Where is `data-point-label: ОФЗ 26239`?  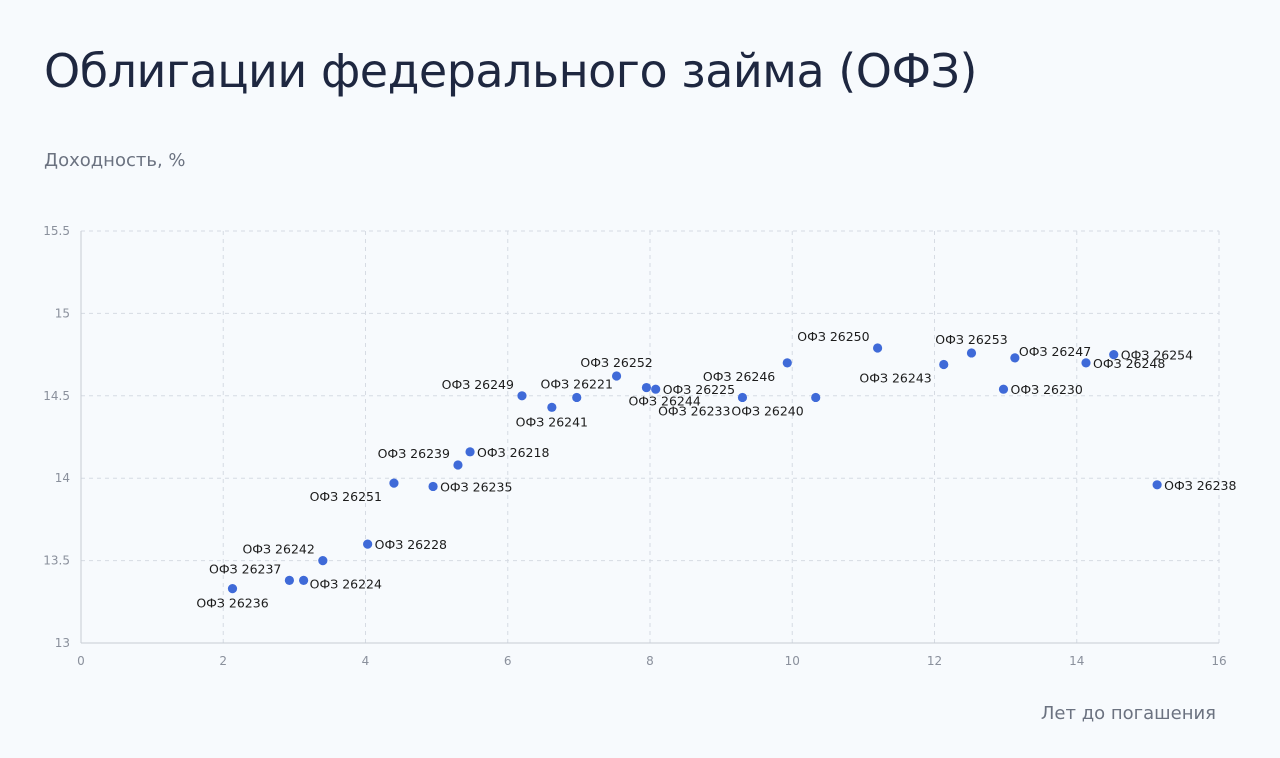 data-point-label: ОФЗ 26239 is located at coordinates (414, 453).